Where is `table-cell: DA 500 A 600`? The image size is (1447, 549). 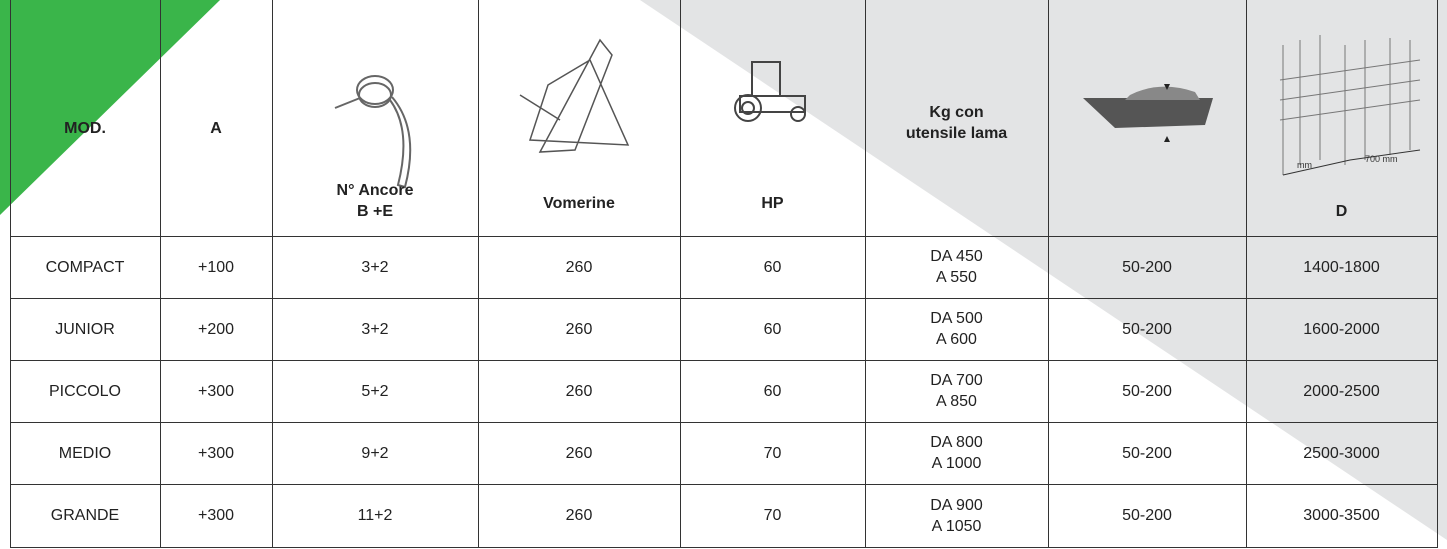 table-cell: DA 500 A 600 is located at coordinates (956, 329).